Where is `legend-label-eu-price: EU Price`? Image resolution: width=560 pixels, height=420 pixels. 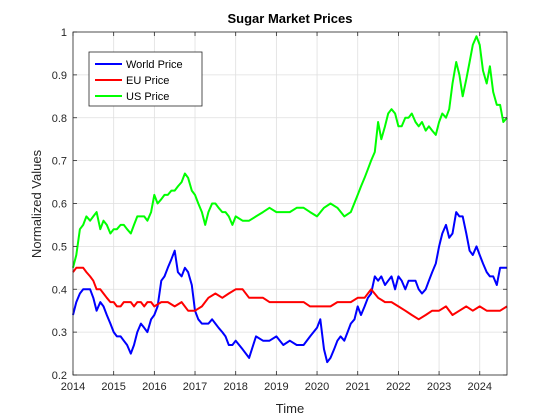
legend-label-eu-price: EU Price is located at coordinates (147, 81).